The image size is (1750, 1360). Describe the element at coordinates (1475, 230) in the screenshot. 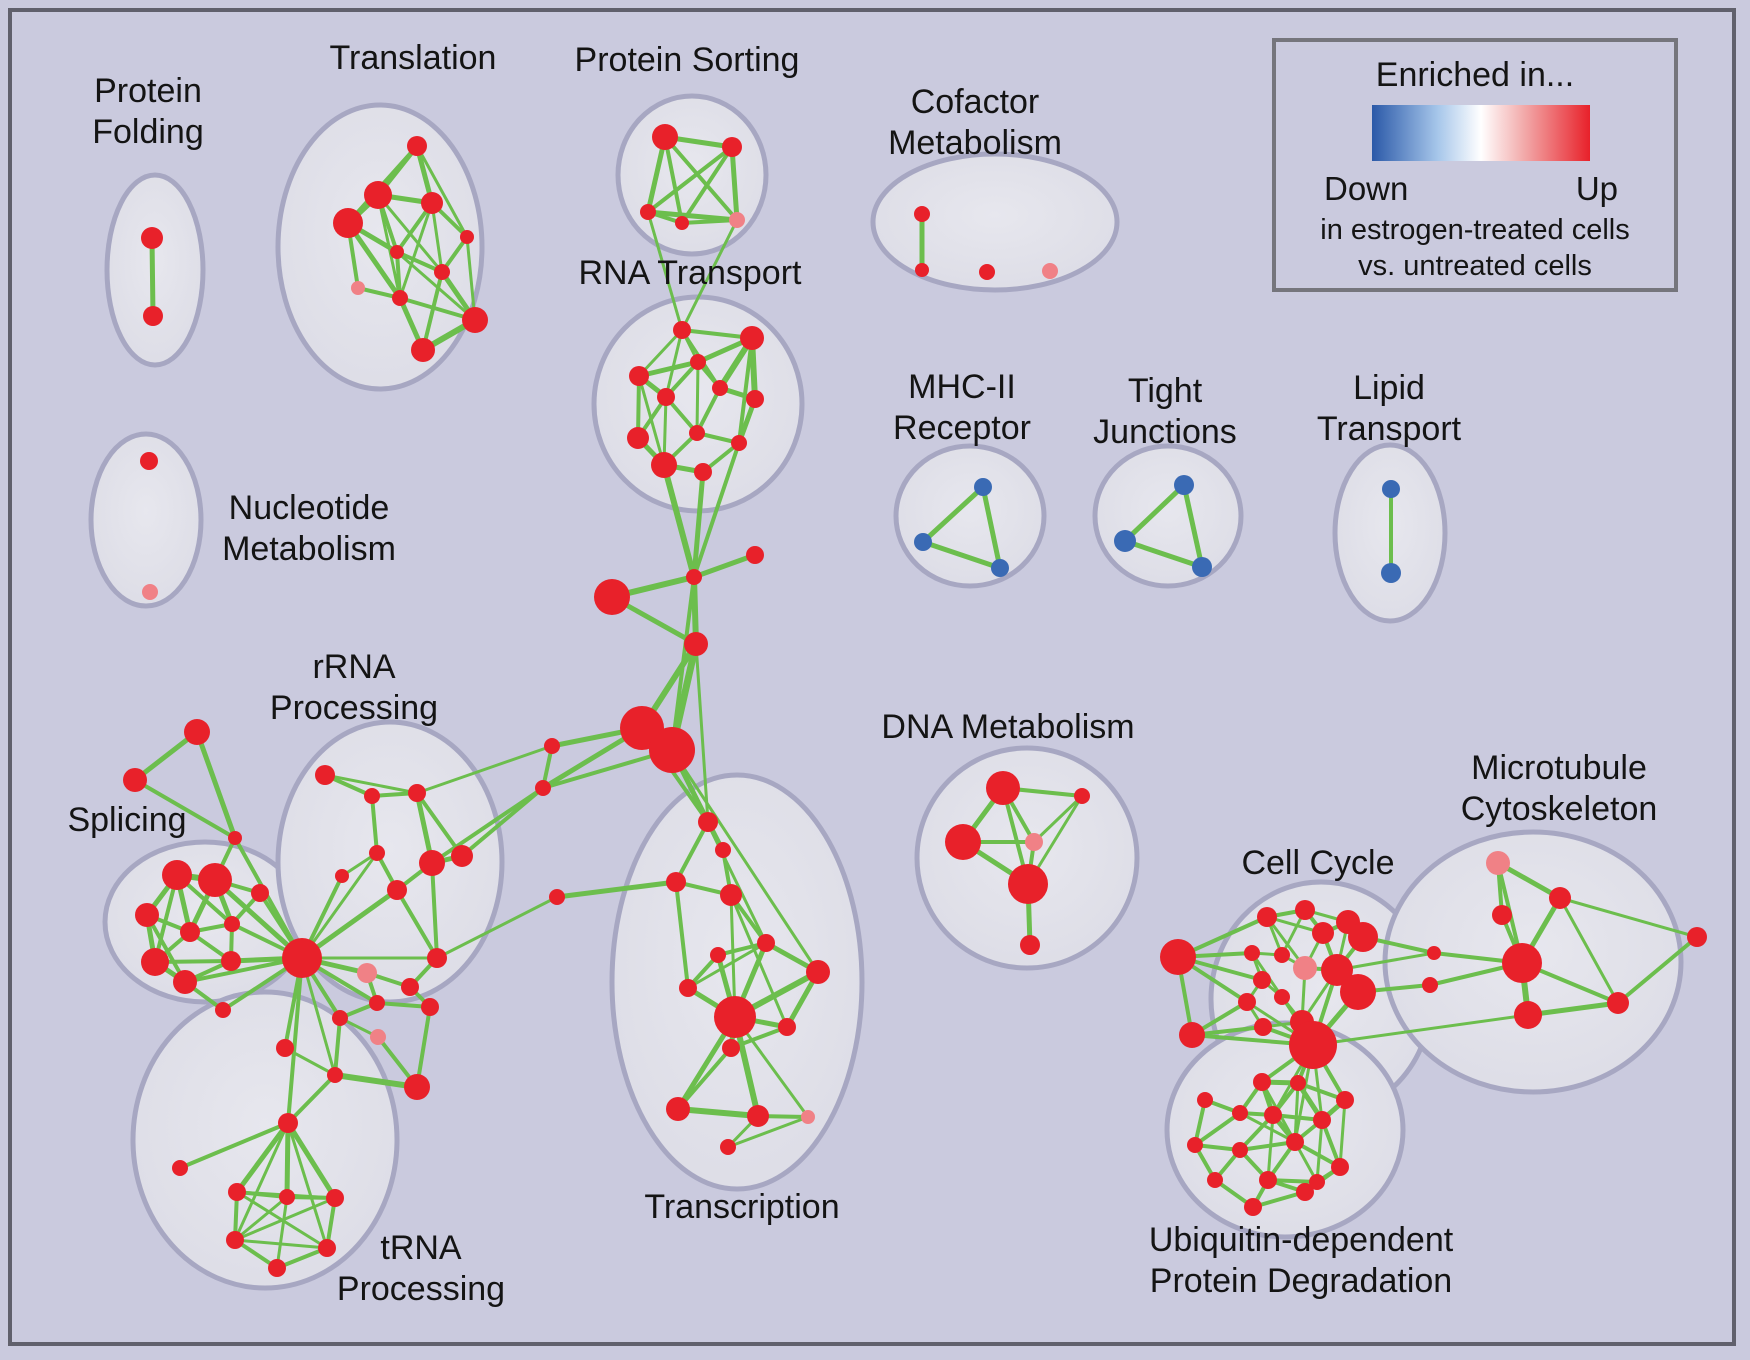

I see `legend-caption-line1: in estrogen-treated cells` at that location.